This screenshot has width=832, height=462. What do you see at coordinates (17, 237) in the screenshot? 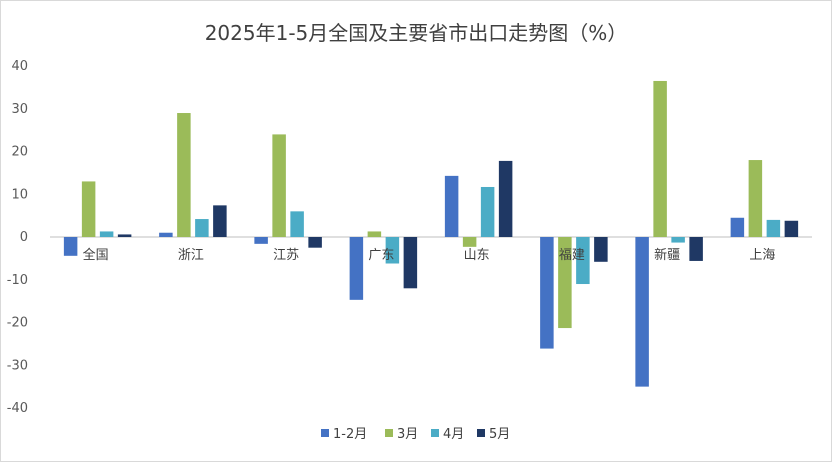
I see `y-axis-labels: 40 30 20 10 0 -10 -20 -30 -40` at bounding box center [17, 237].